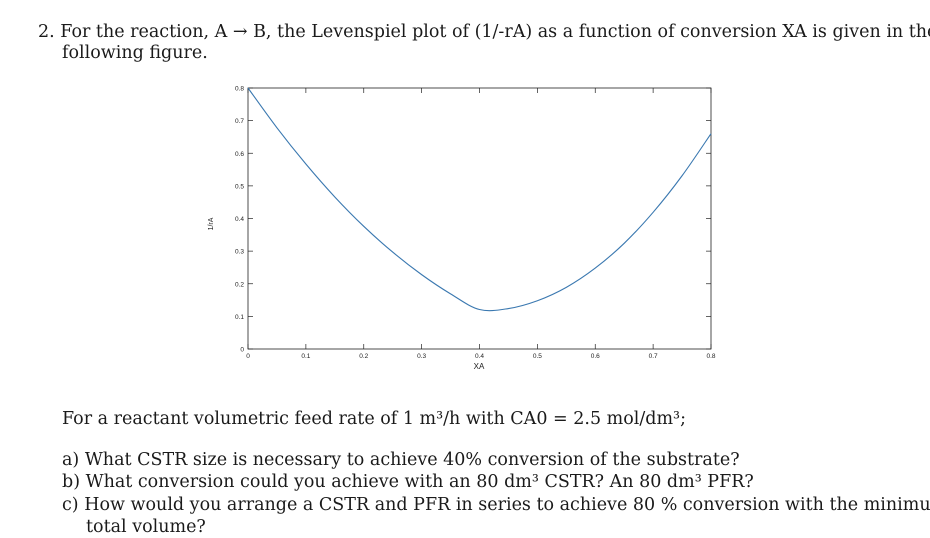 Image resolution: width=930 pixels, height=538 pixels. What do you see at coordinates (595, 356) in the screenshot?
I see `x-tick-label: 0.6` at bounding box center [595, 356].